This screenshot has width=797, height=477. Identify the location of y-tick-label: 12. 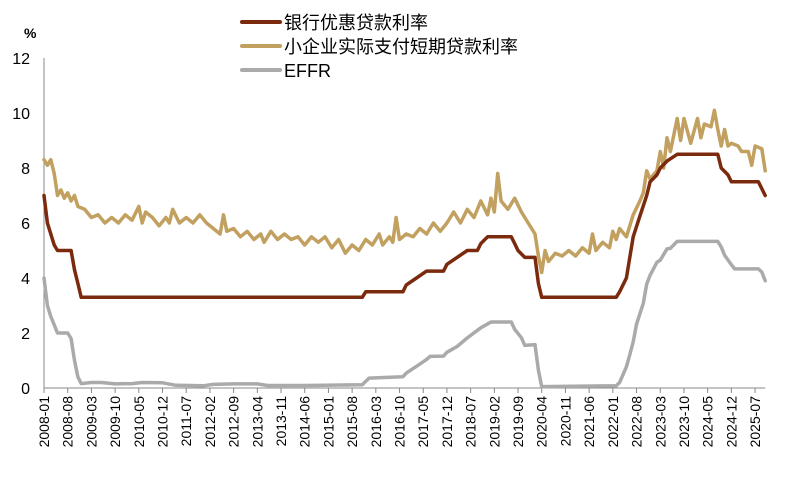
(21, 59).